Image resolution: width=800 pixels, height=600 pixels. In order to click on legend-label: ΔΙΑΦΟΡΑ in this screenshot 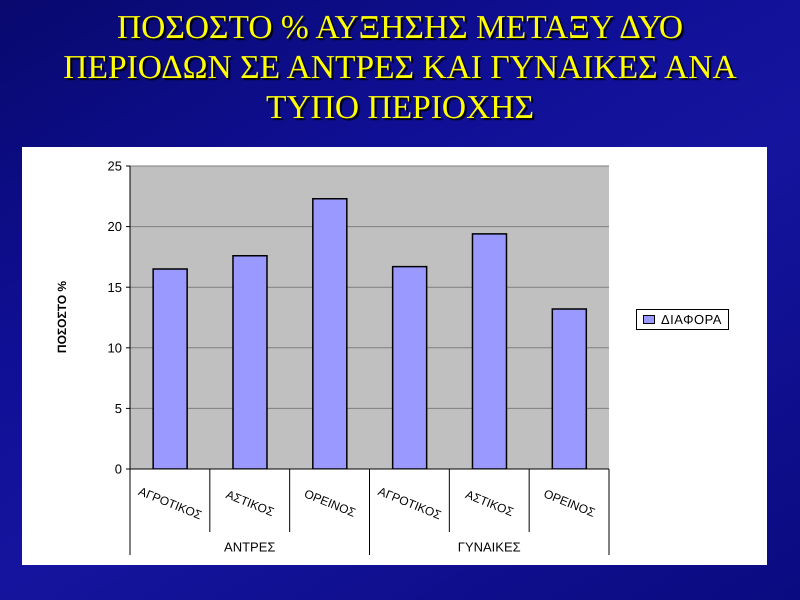, I will do `click(691, 319)`.